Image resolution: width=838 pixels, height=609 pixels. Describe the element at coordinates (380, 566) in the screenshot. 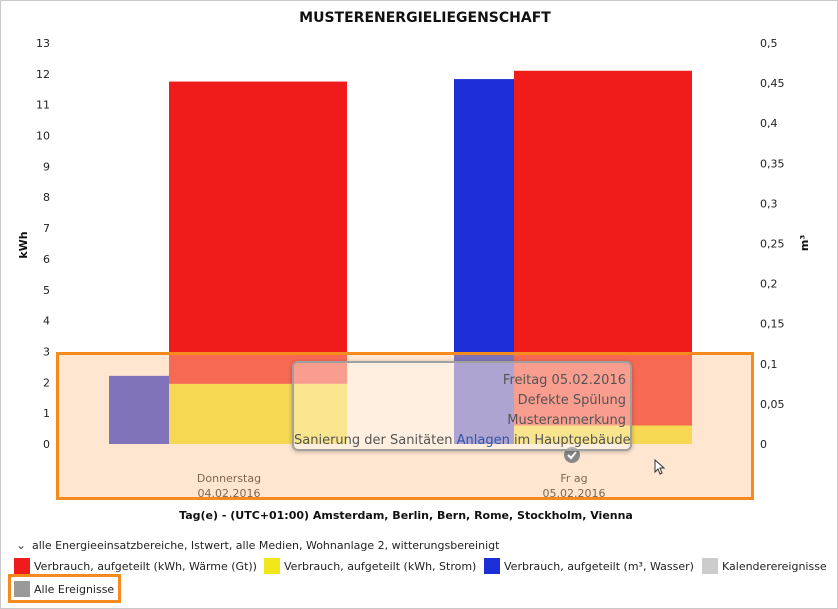

I see `legend-item-label: Verbrauch, aufgeteilt (kWh, Strom)` at that location.